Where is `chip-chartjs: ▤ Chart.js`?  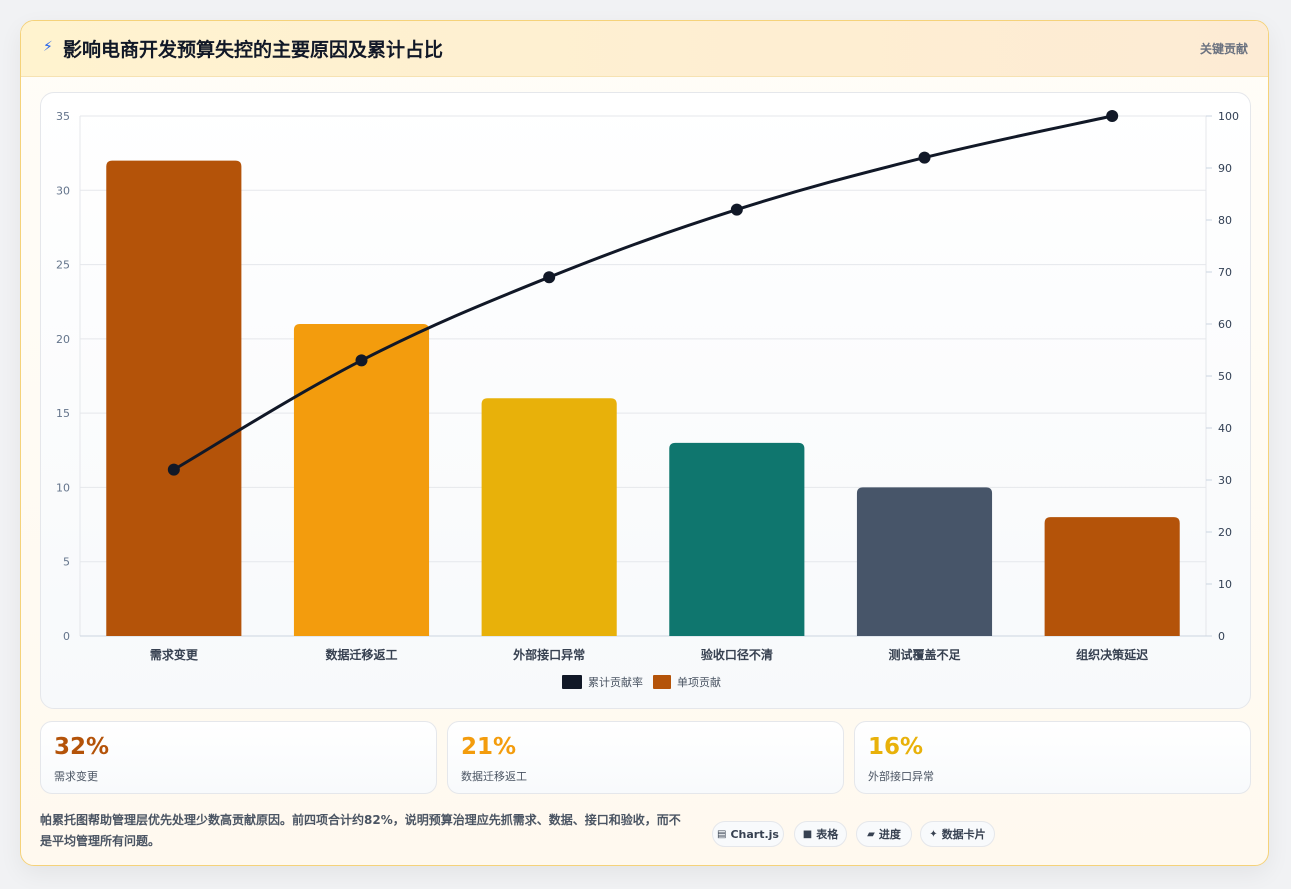 chip-chartjs: ▤ Chart.js is located at coordinates (748, 834).